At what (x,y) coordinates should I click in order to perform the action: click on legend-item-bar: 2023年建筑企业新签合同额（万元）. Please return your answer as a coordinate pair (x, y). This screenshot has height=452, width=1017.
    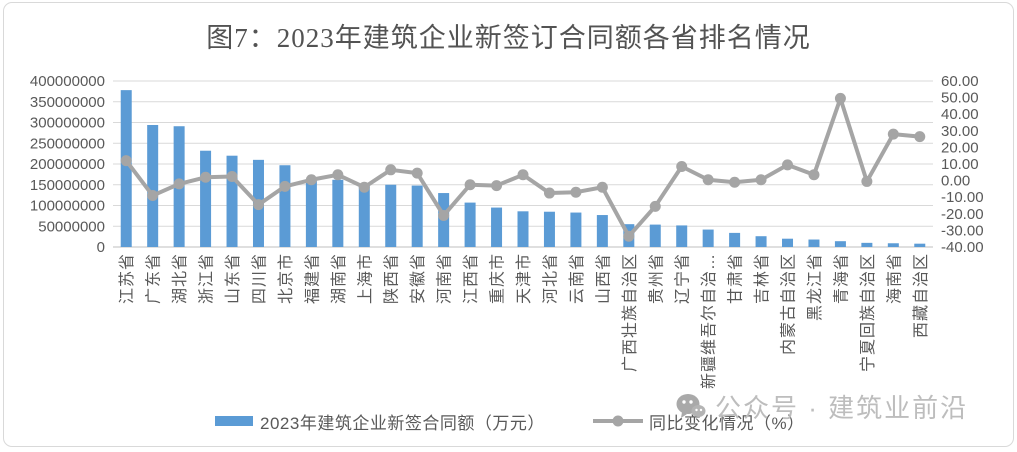
    Looking at the image, I should click on (380, 421).